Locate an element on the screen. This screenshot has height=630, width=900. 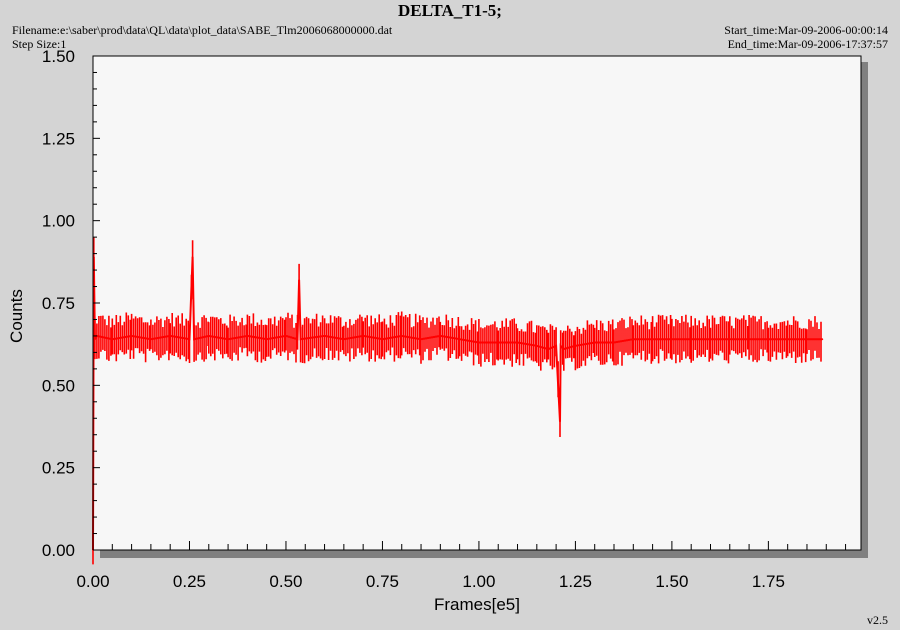
y-tick-label: 1.00 is located at coordinates (58, 221).